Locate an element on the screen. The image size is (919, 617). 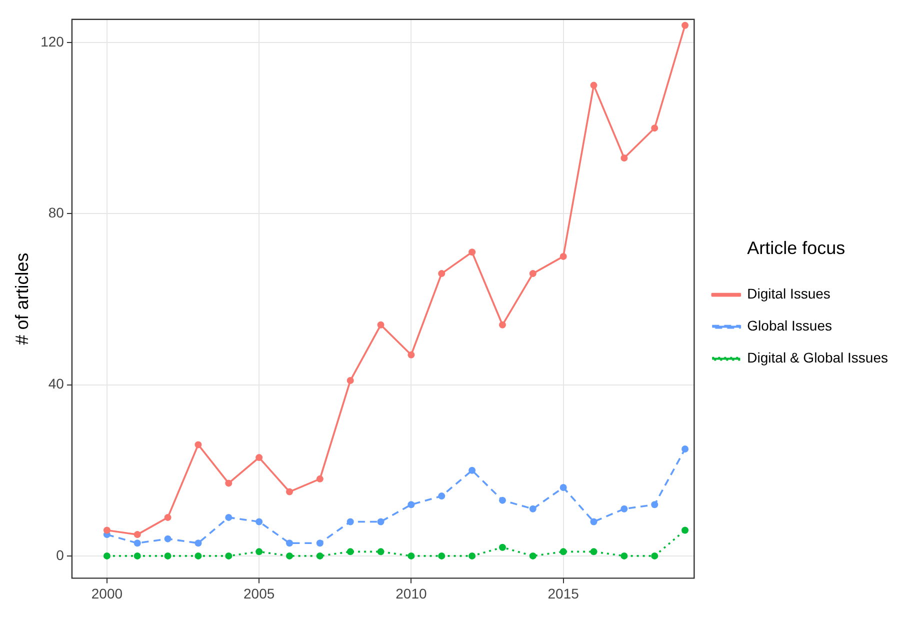
y-axis-title: # of articles is located at coordinates (22, 298).